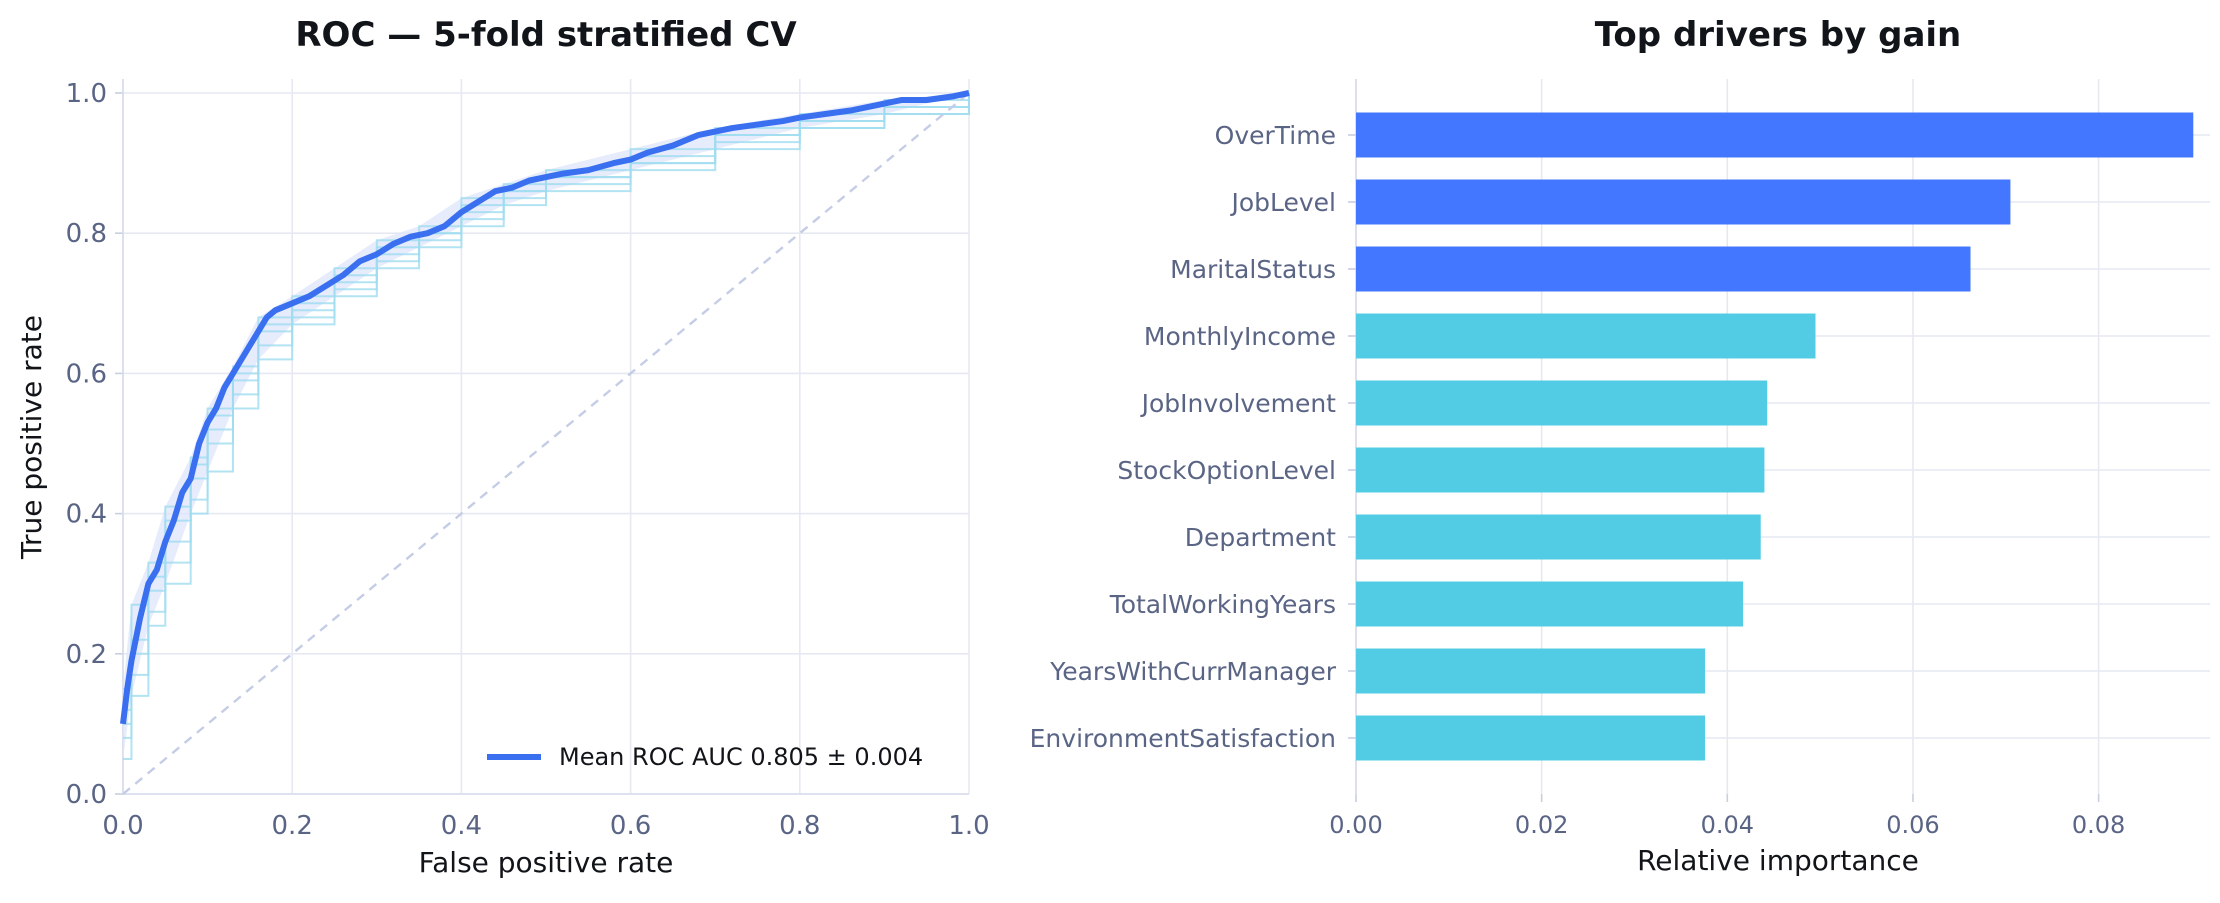 The image size is (2220, 903). I want to click on roc-x-tick-label: 0.8, so click(799, 826).